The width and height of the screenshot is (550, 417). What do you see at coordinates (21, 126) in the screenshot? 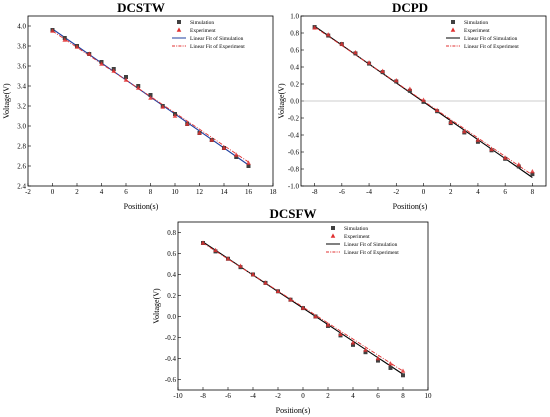
I see `y-tick-label: 3.0` at bounding box center [21, 126].